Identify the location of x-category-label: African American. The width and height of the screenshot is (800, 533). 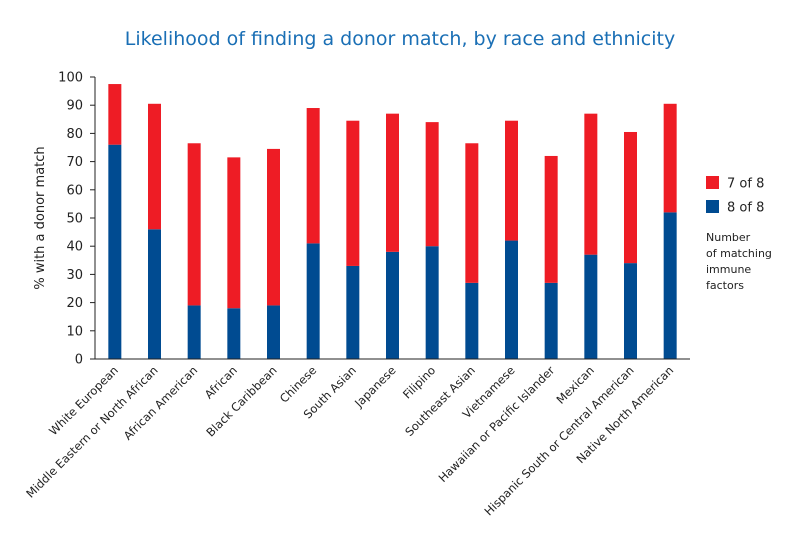
(161, 403).